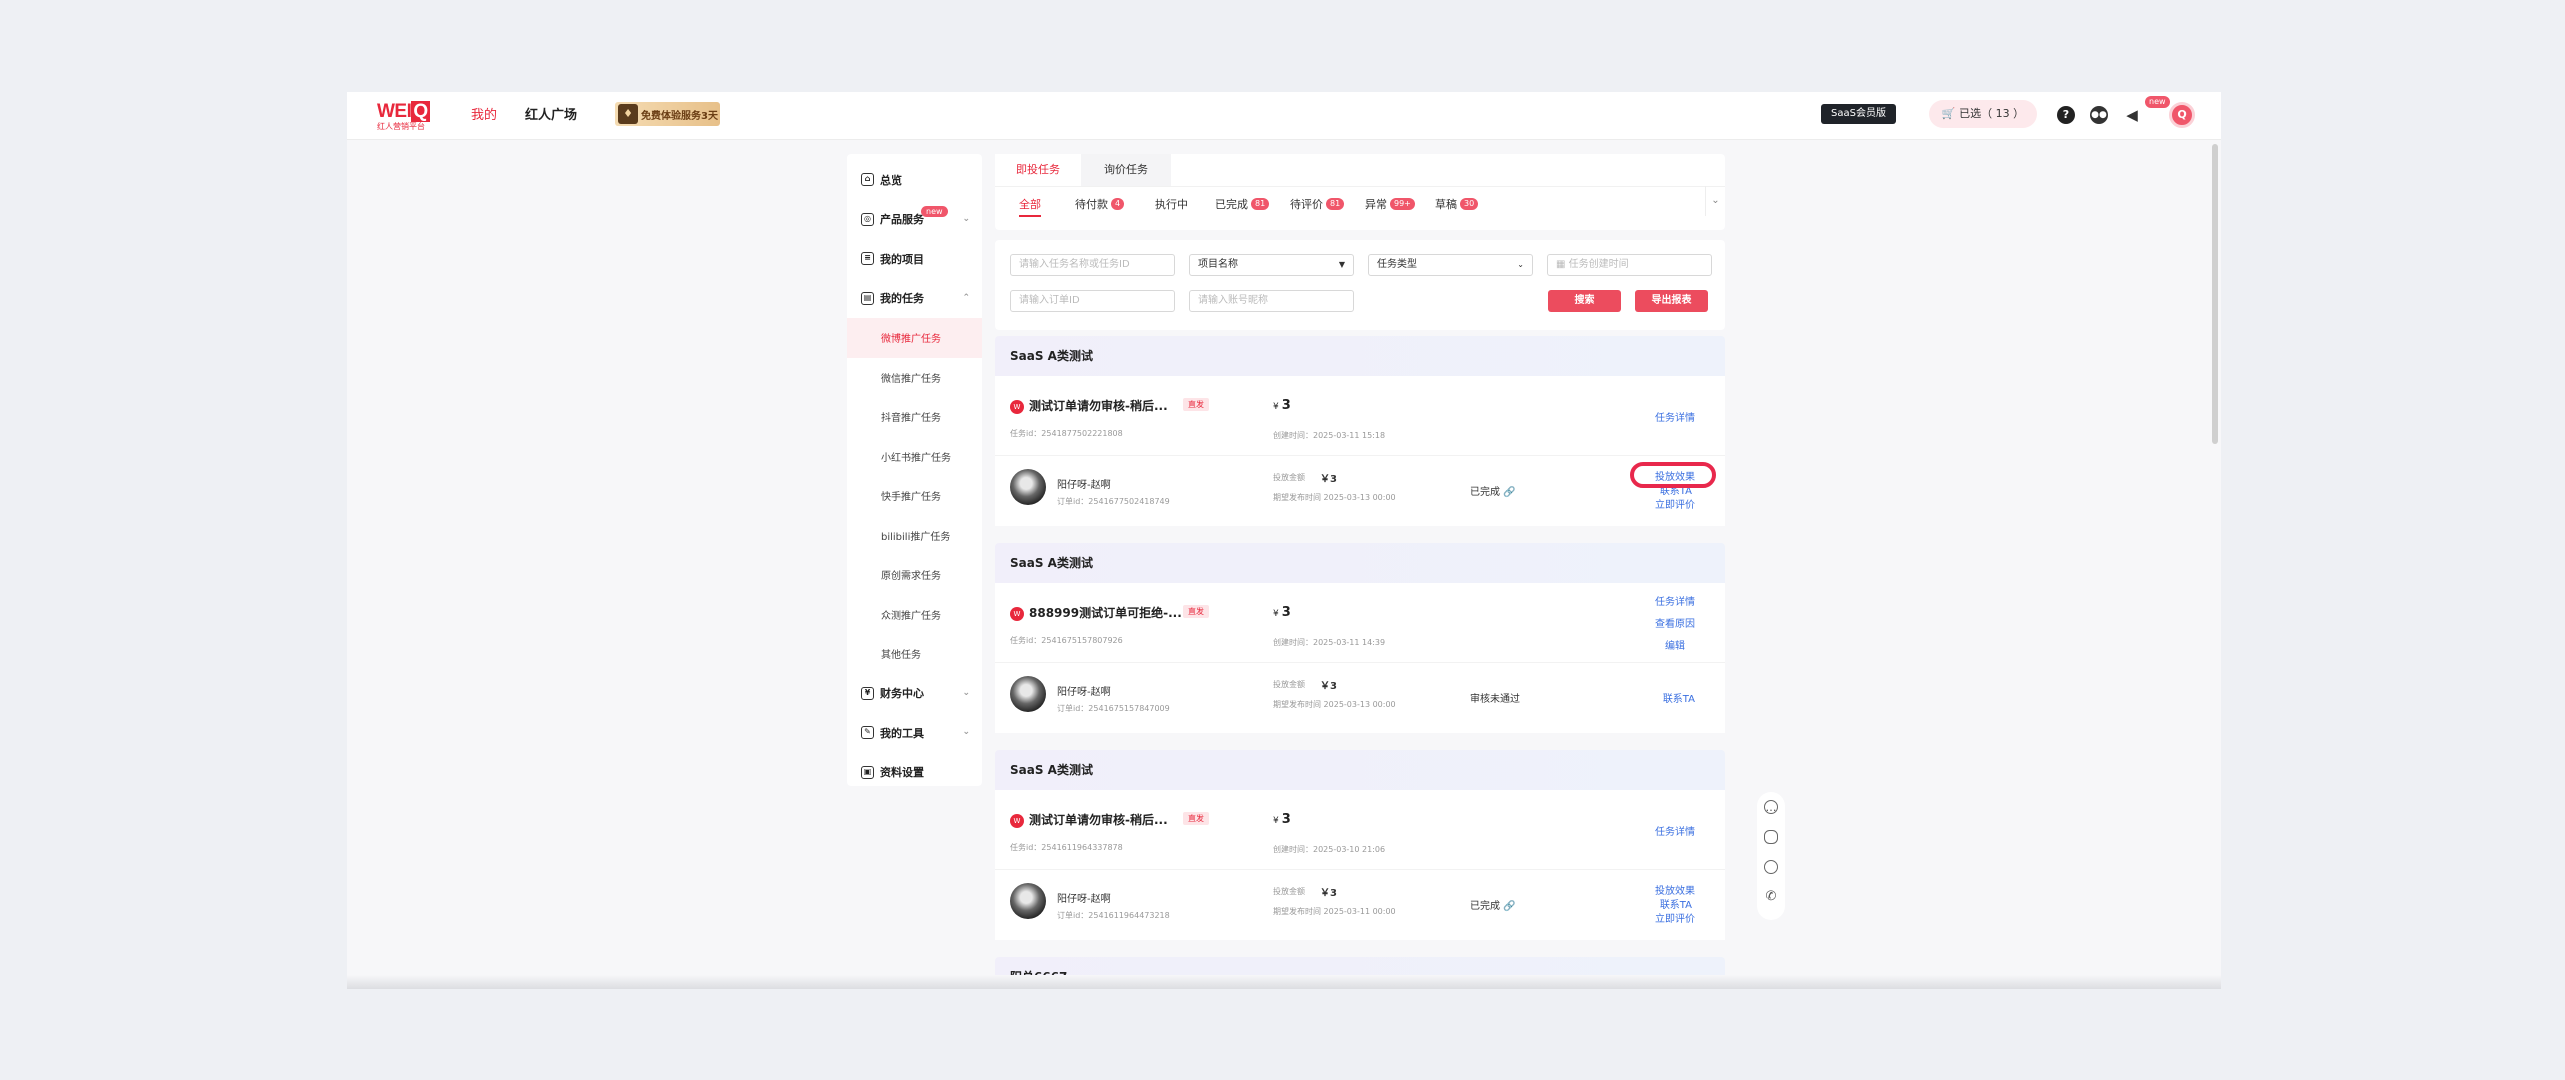 This screenshot has height=1080, width=2565. Describe the element at coordinates (914, 733) in the screenshot. I see `sidebar-item-tools: ✎ 我的工具 ⌄` at that location.